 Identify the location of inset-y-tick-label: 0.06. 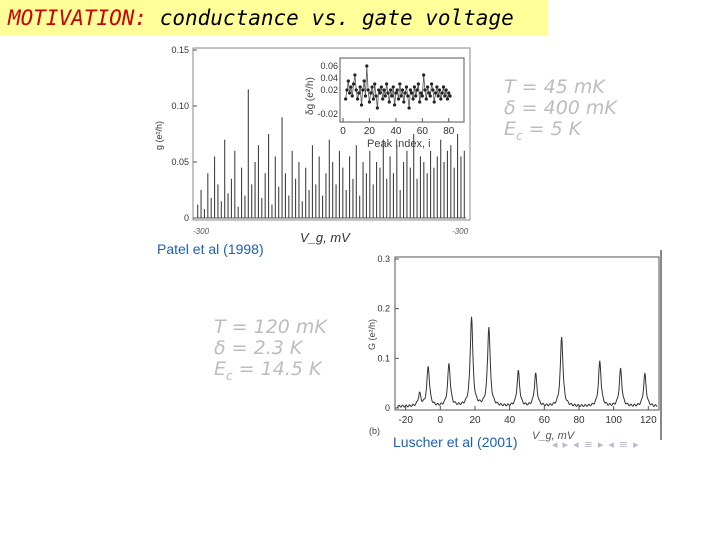
(329, 66).